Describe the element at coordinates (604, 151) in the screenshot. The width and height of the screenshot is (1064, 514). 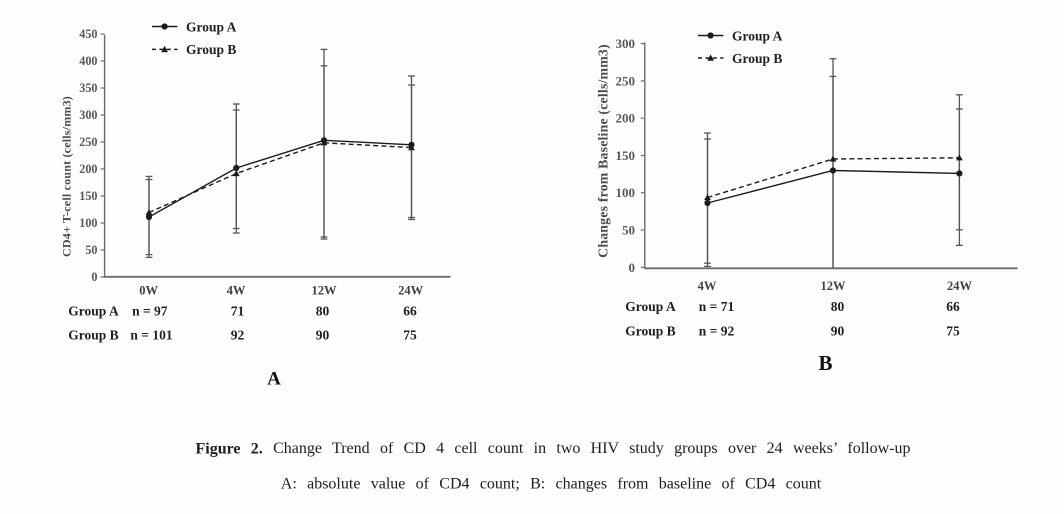
I see `svg-text:Changes from Baseline (cells/m: Changes from Baseline (cells/mm3)` at that location.